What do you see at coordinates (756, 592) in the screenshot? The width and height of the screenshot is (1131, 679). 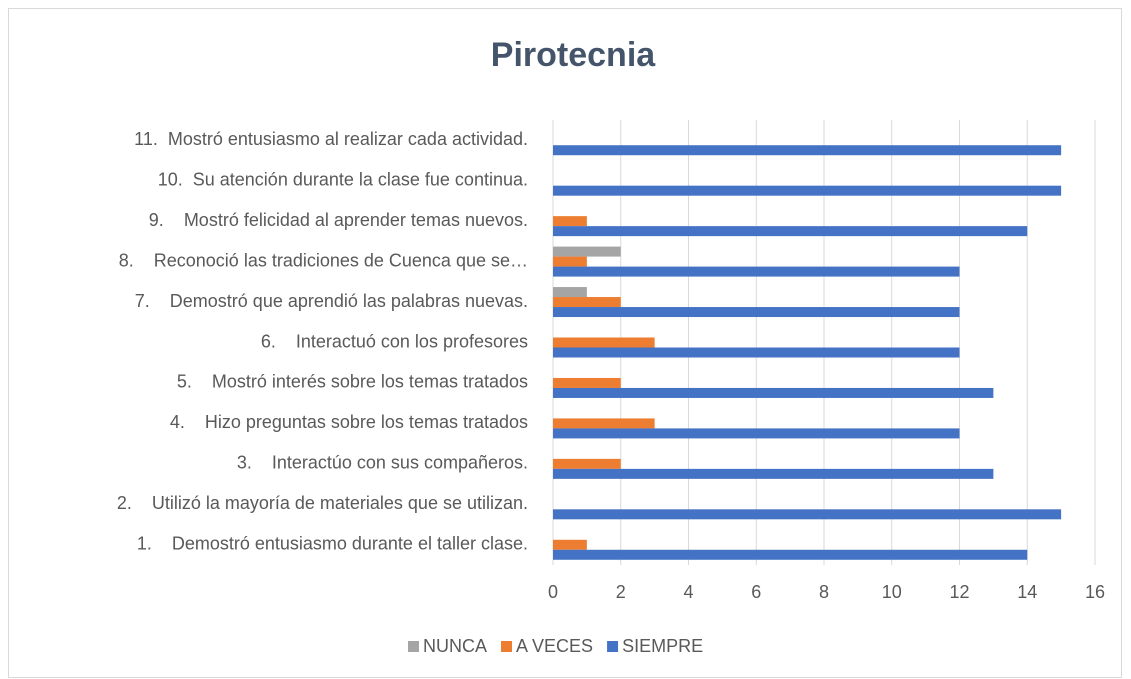 I see `x-tick-label: 6` at bounding box center [756, 592].